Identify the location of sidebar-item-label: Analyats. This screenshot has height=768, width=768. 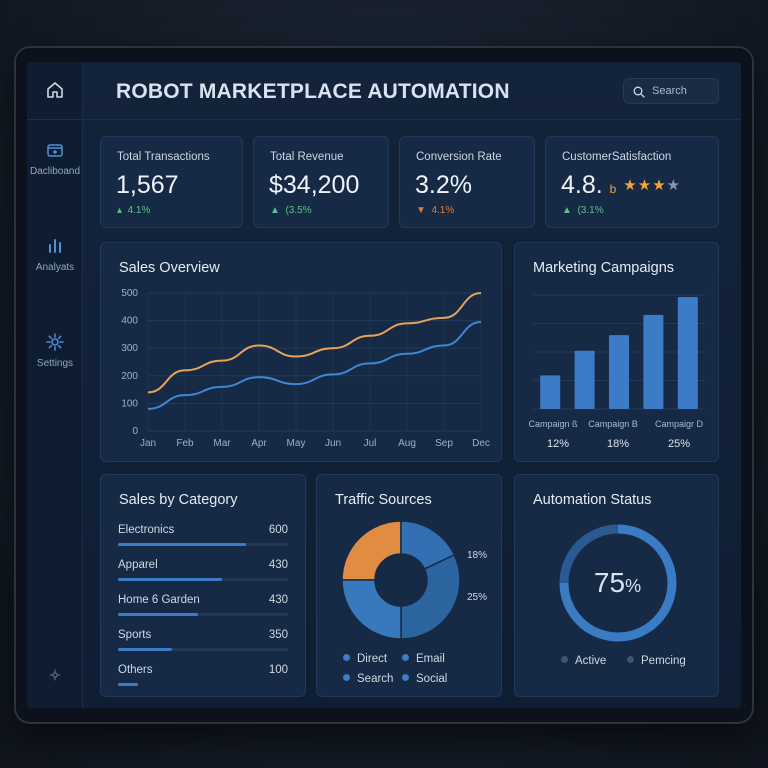
(55, 267).